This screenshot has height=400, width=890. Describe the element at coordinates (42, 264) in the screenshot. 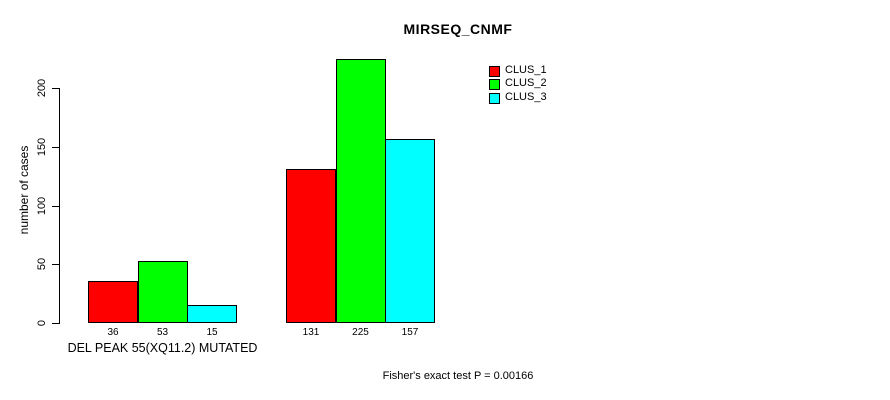

I see `y-tick-label: 50` at that location.